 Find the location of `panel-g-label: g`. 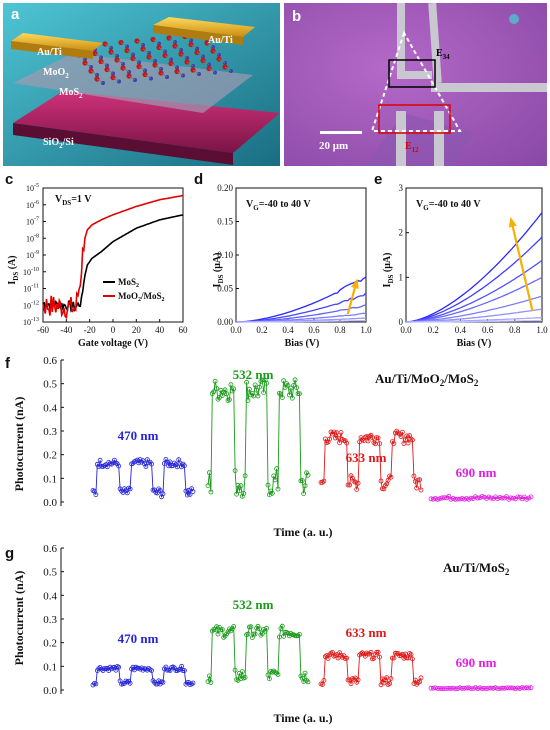

panel-g-label: g is located at coordinates (9, 553).